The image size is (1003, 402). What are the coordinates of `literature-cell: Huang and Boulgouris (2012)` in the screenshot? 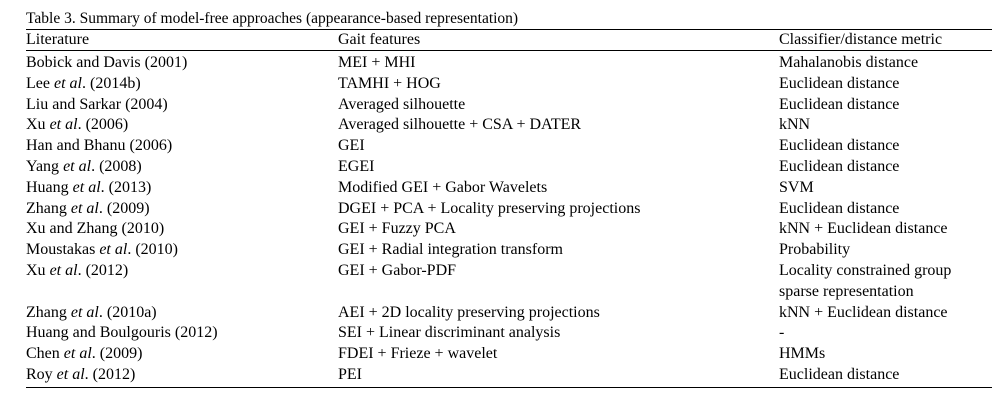 It's located at (182, 333).